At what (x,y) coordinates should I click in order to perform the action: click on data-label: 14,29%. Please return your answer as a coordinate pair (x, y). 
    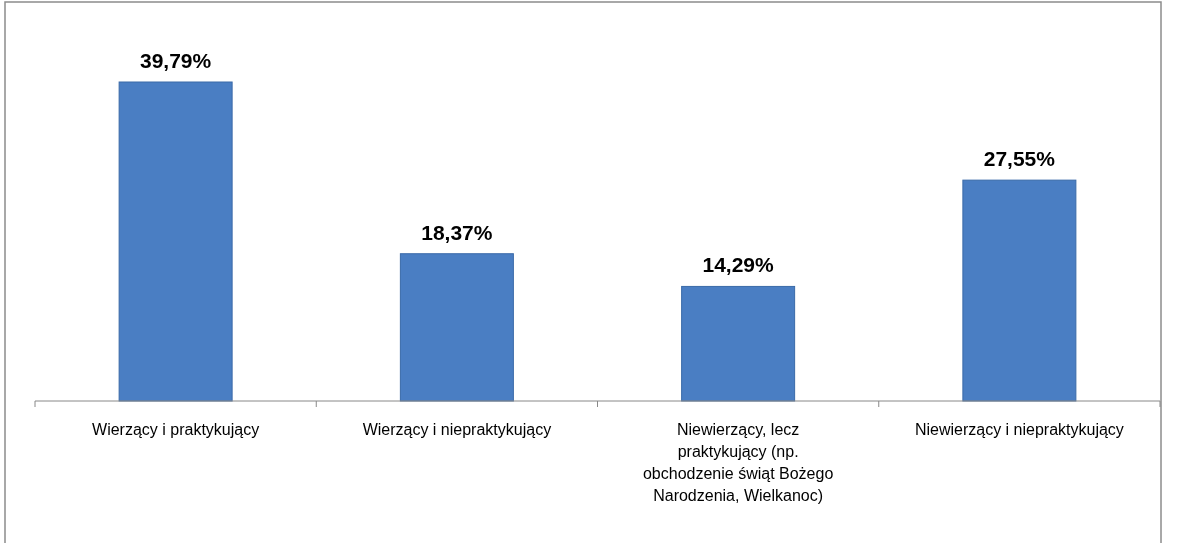
    Looking at the image, I should click on (738, 265).